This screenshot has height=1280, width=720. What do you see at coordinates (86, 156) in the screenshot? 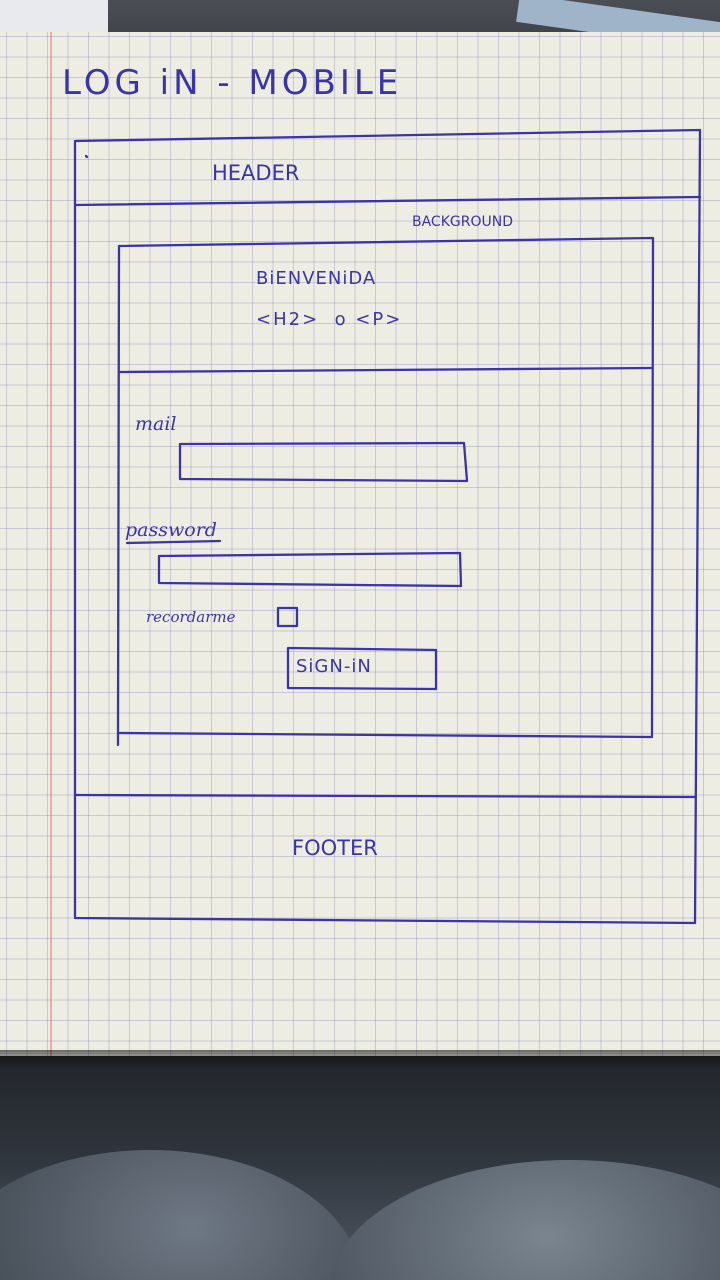
I see `pen-dot` at bounding box center [86, 156].